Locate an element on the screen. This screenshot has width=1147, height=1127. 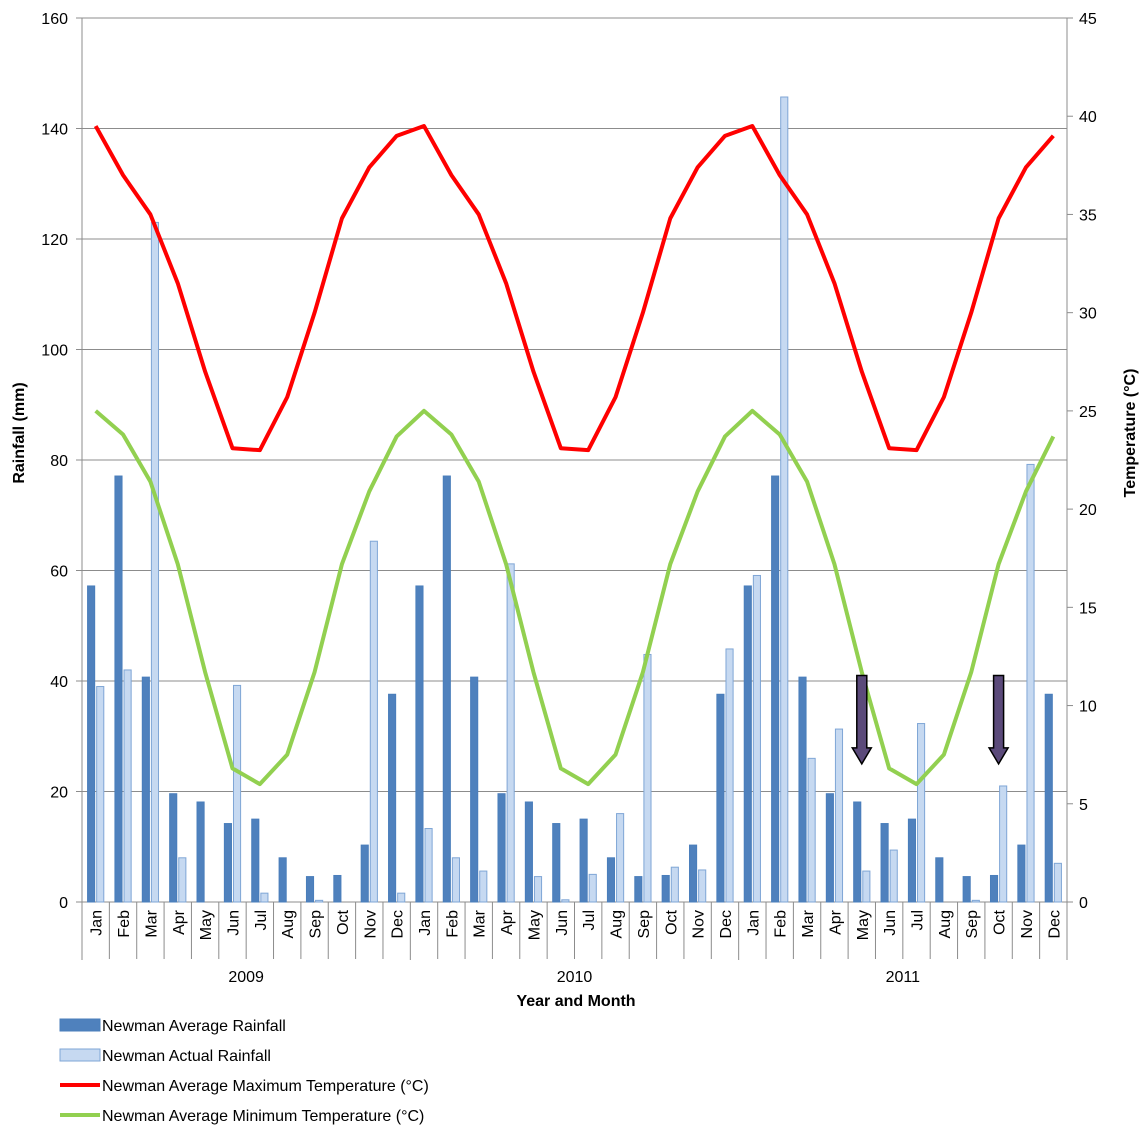
y2-axis-title: Temperature (°C) is located at coordinates (1130, 433).